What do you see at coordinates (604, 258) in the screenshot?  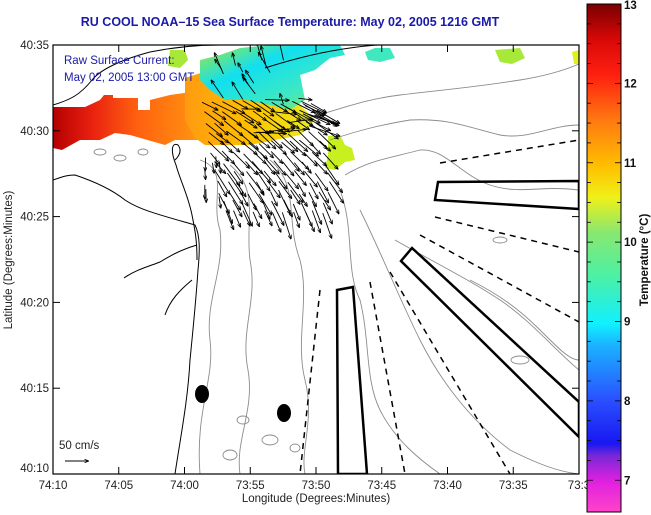 I see `colorbar` at bounding box center [604, 258].